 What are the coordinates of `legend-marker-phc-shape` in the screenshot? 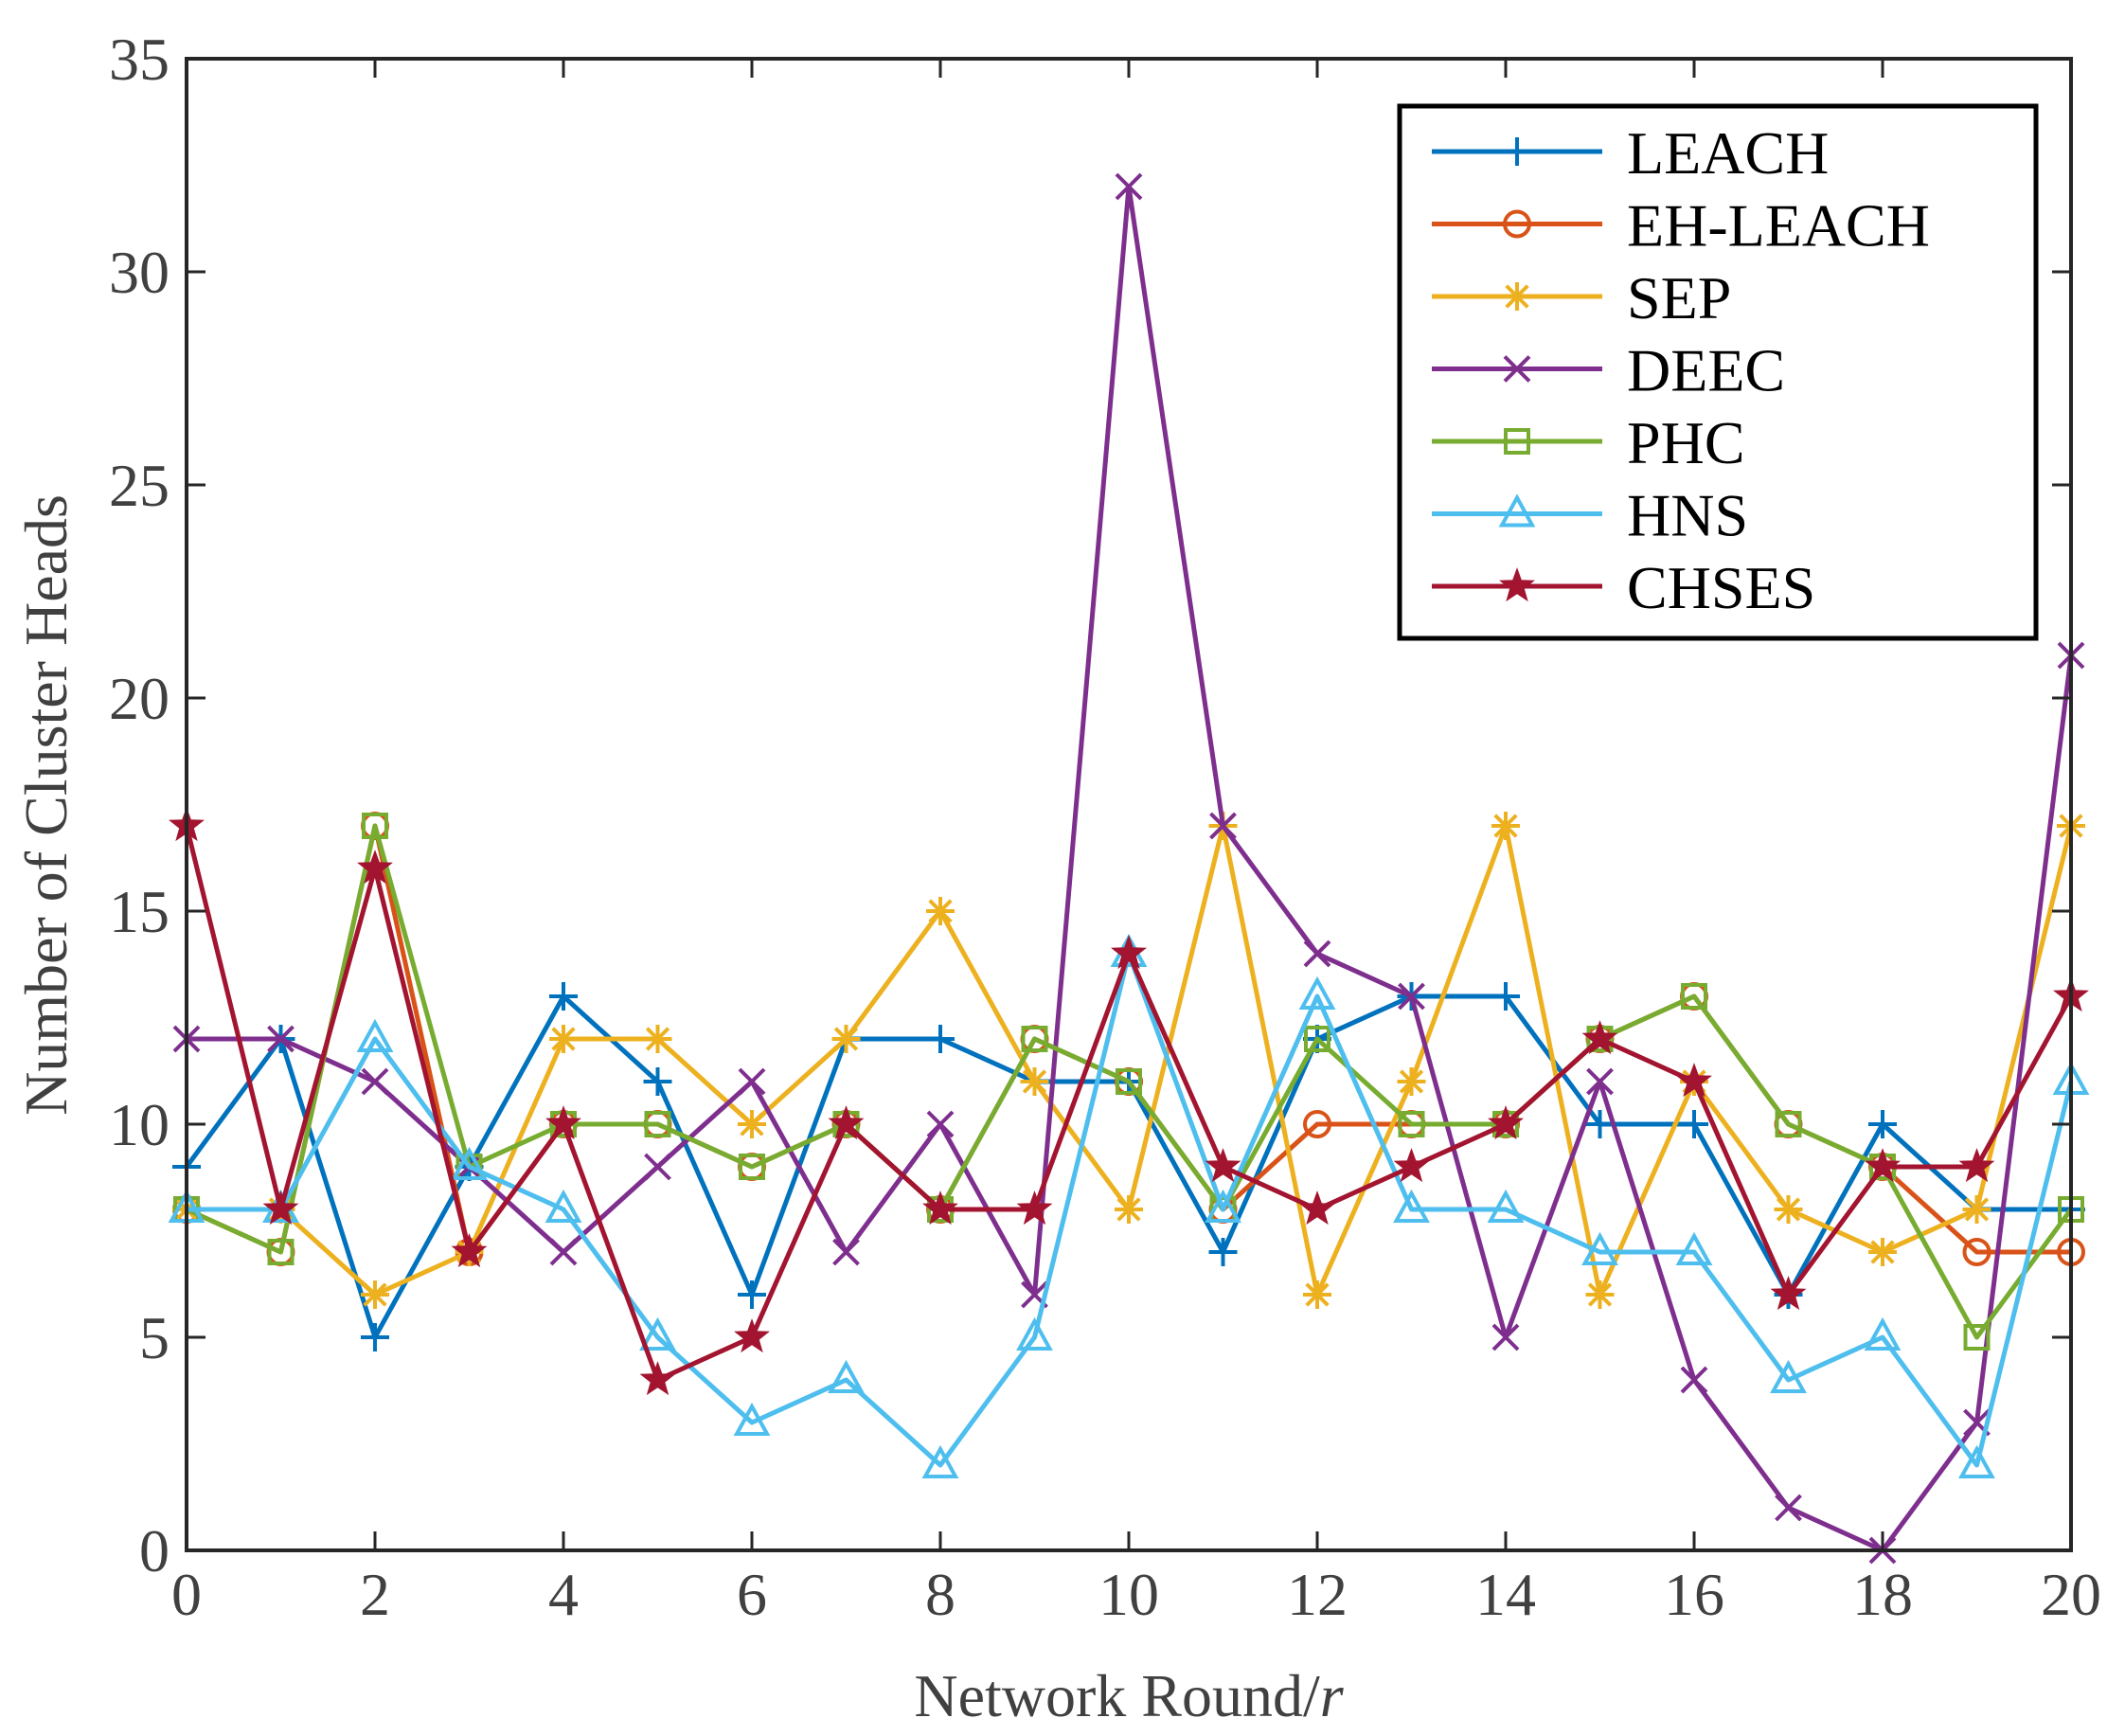 It's located at (1517, 441).